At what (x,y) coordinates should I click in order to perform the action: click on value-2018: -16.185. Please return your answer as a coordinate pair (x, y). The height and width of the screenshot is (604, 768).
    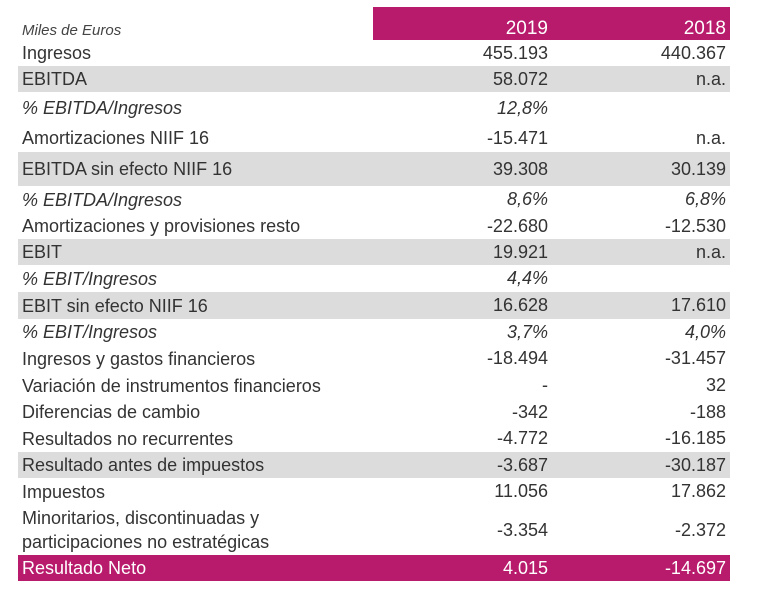
    Looking at the image, I should click on (695, 438).